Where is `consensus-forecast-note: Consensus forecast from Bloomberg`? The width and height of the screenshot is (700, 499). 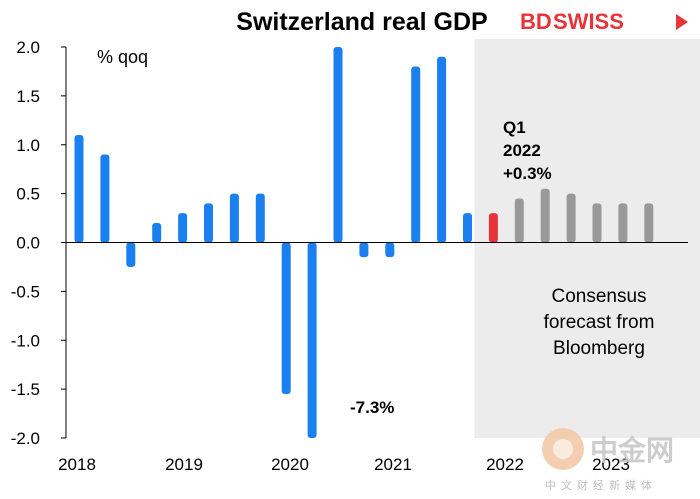 consensus-forecast-note: Consensus forecast from Bloomberg is located at coordinates (599, 322).